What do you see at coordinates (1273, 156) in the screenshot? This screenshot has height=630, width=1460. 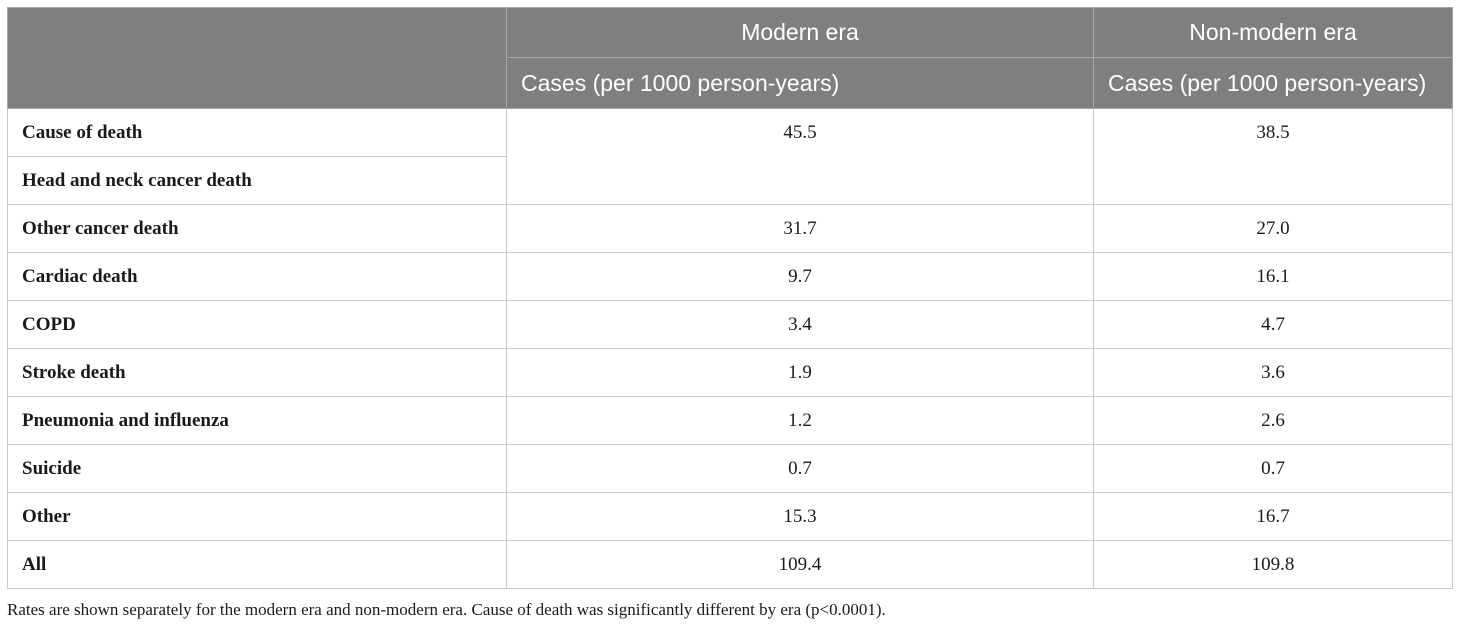 I see `nonmodern-value: 38.5` at bounding box center [1273, 156].